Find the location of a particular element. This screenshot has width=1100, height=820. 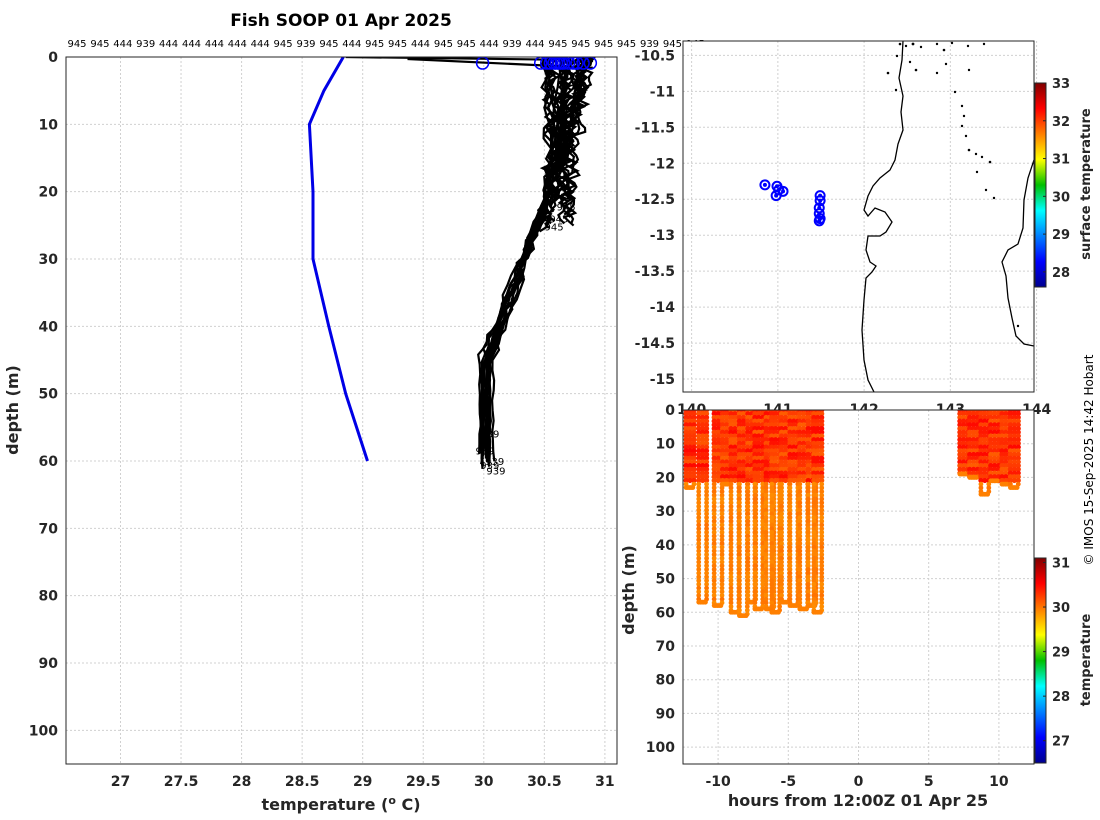

colorbar-tick-label: 30 is located at coordinates (1061, 608).